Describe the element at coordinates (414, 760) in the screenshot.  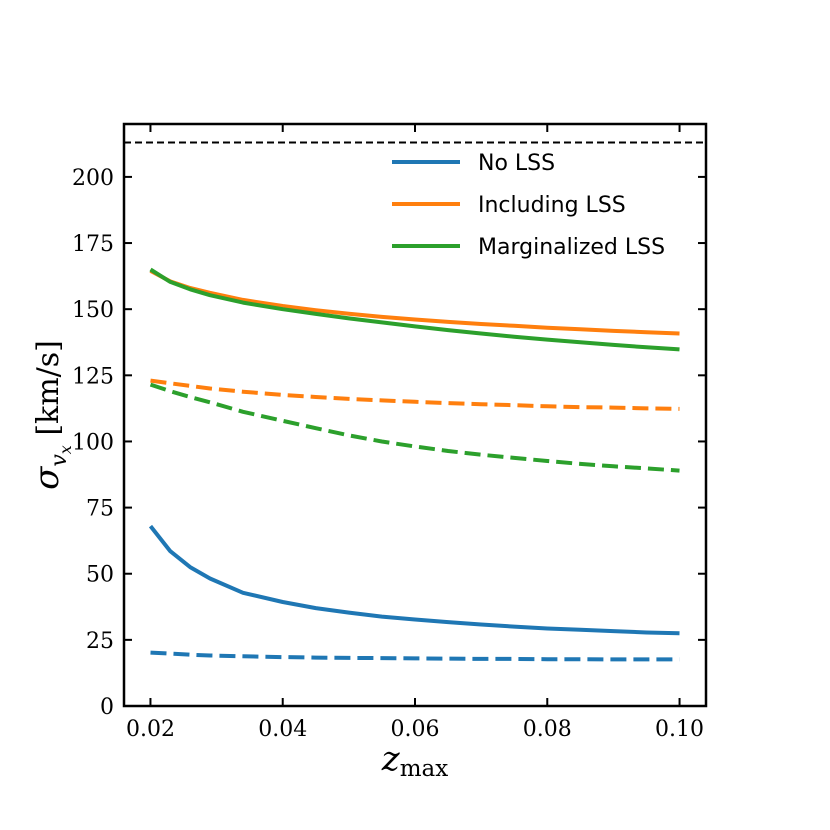
I see `x-axis-label: zmax` at that location.